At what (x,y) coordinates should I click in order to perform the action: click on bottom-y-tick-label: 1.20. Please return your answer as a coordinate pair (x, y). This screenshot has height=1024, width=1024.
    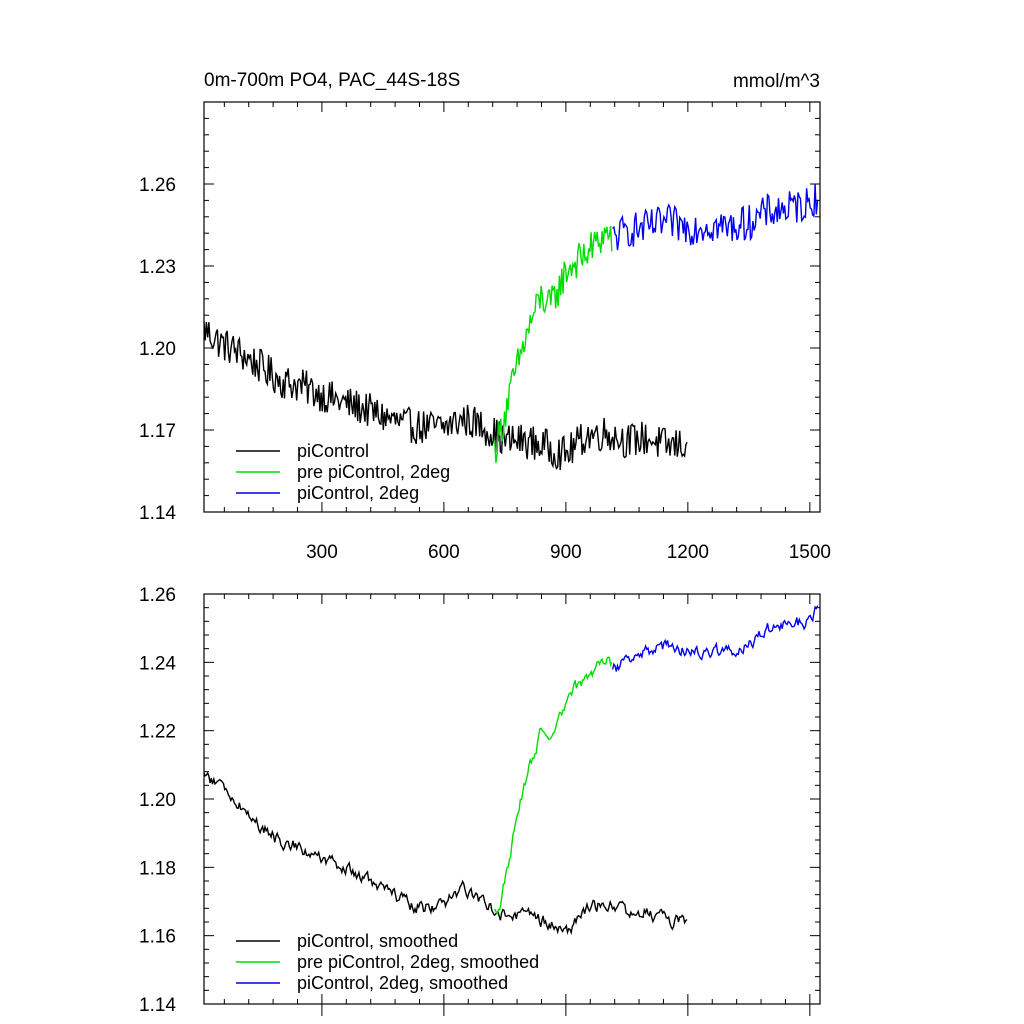
    Looking at the image, I should click on (157, 800).